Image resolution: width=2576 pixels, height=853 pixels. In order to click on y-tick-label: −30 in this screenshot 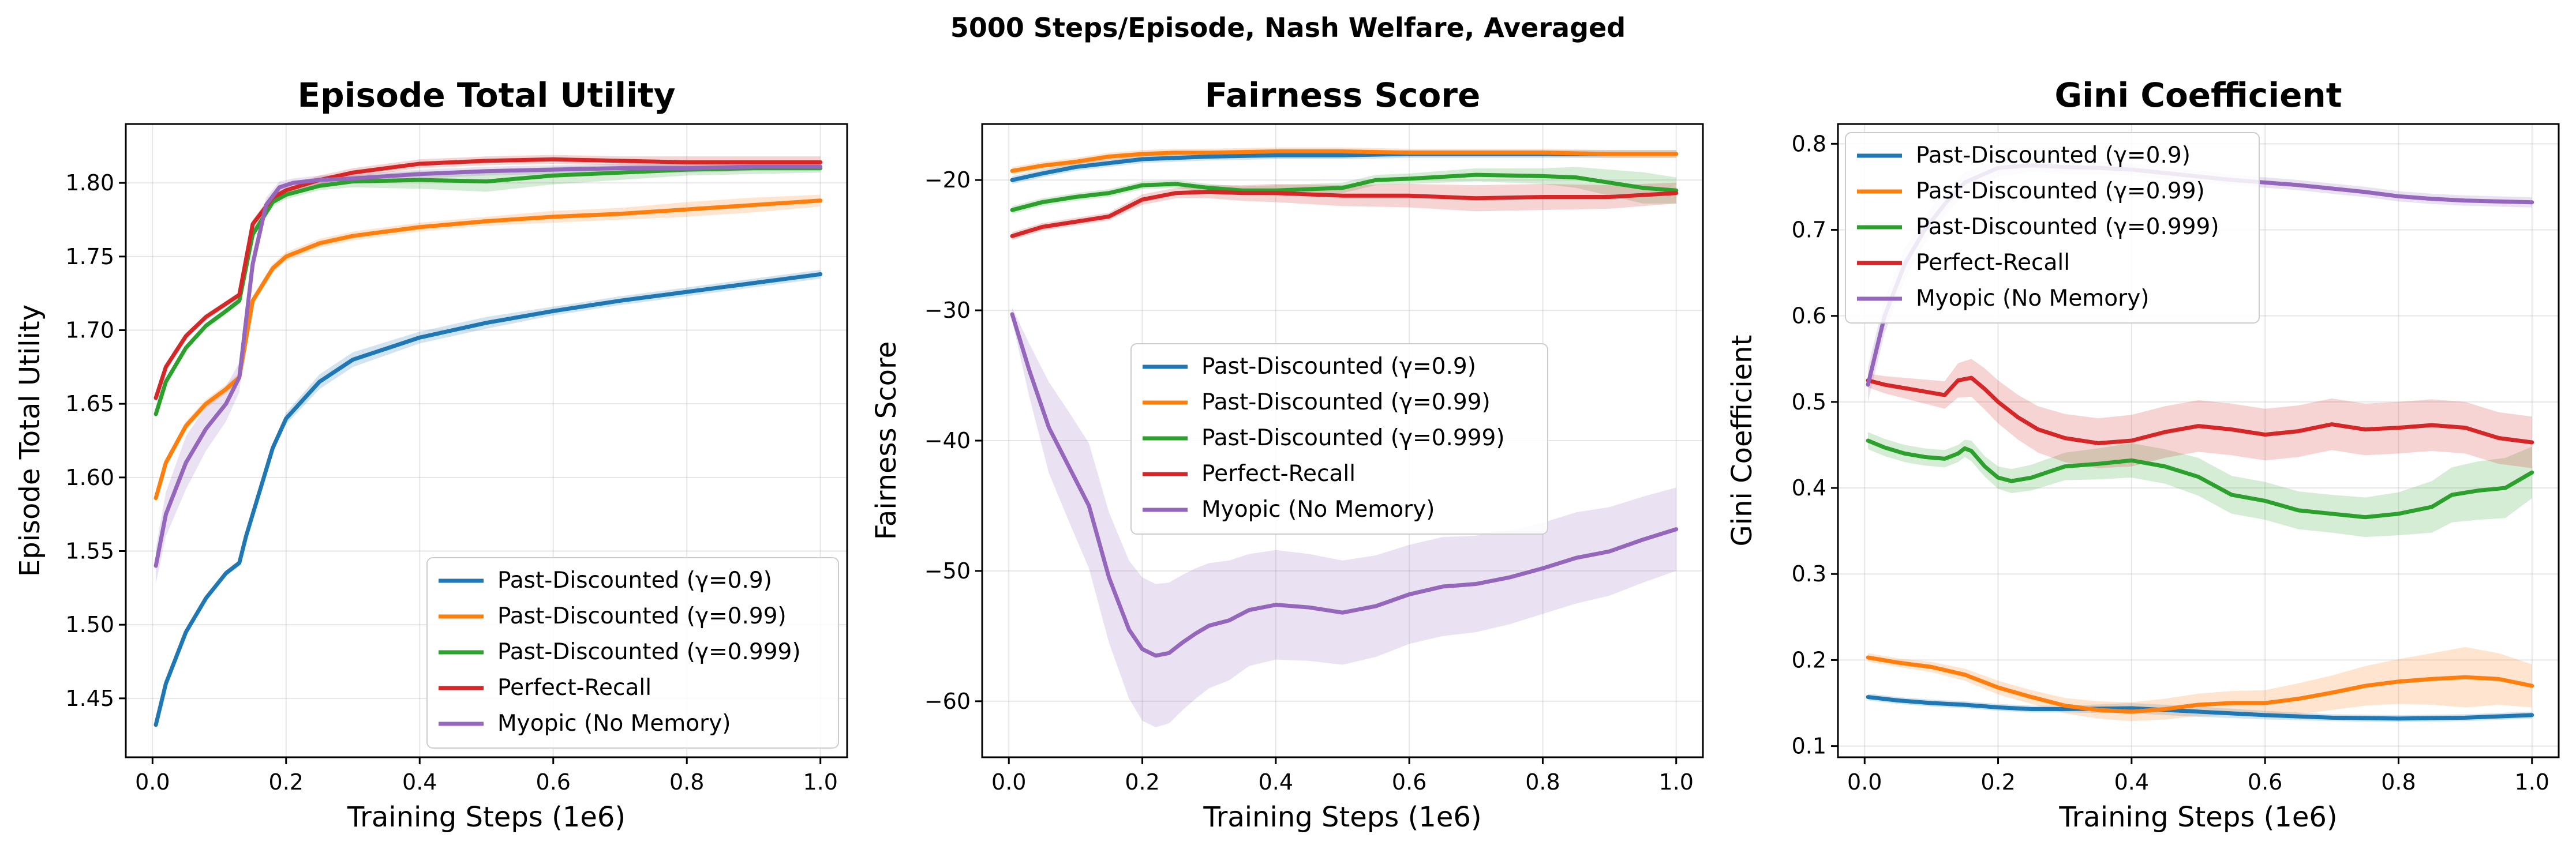, I will do `click(947, 310)`.